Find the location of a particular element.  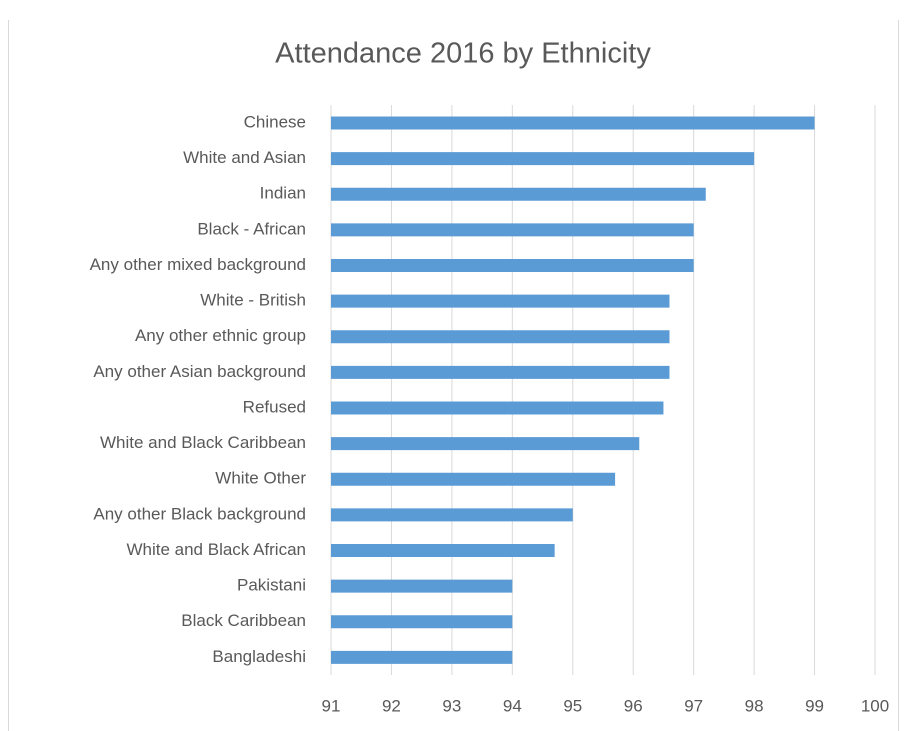

x-tick-label: 98 is located at coordinates (754, 705).